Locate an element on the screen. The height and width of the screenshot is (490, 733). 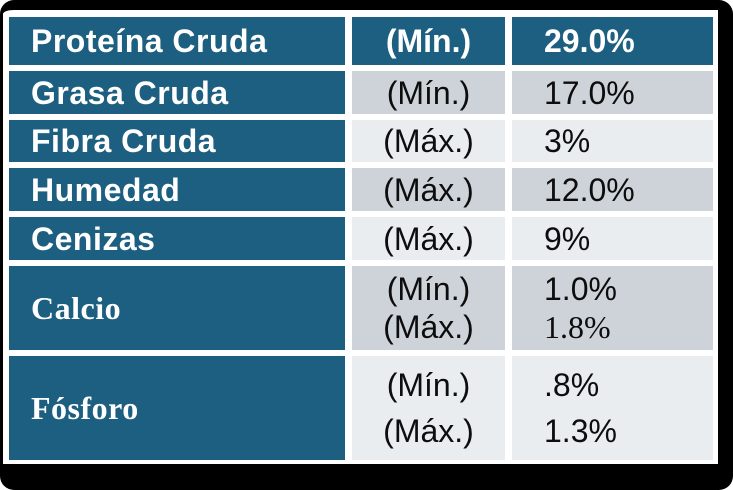
row-value: .8% is located at coordinates (572, 385).